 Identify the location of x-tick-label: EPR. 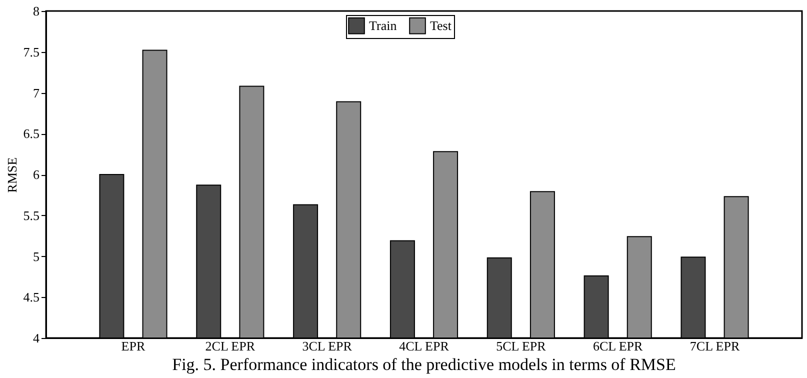
(133, 346).